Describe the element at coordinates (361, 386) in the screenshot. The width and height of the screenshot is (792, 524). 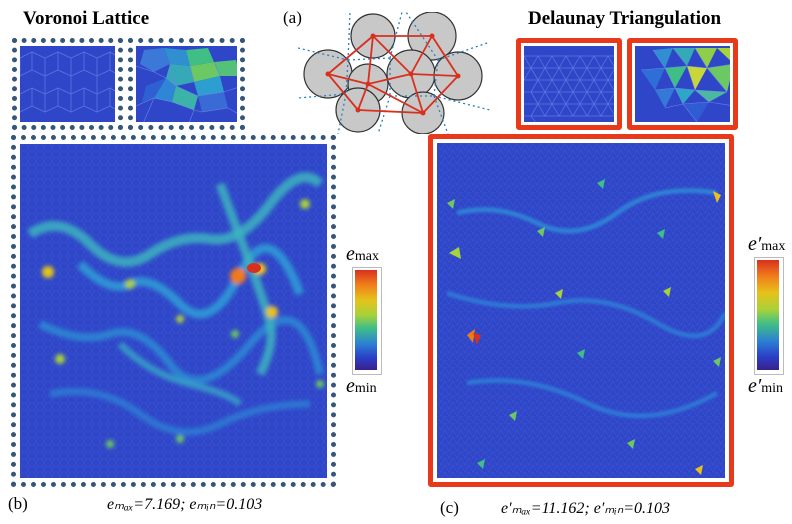
I see `colorbar-left-min-label: emin` at that location.